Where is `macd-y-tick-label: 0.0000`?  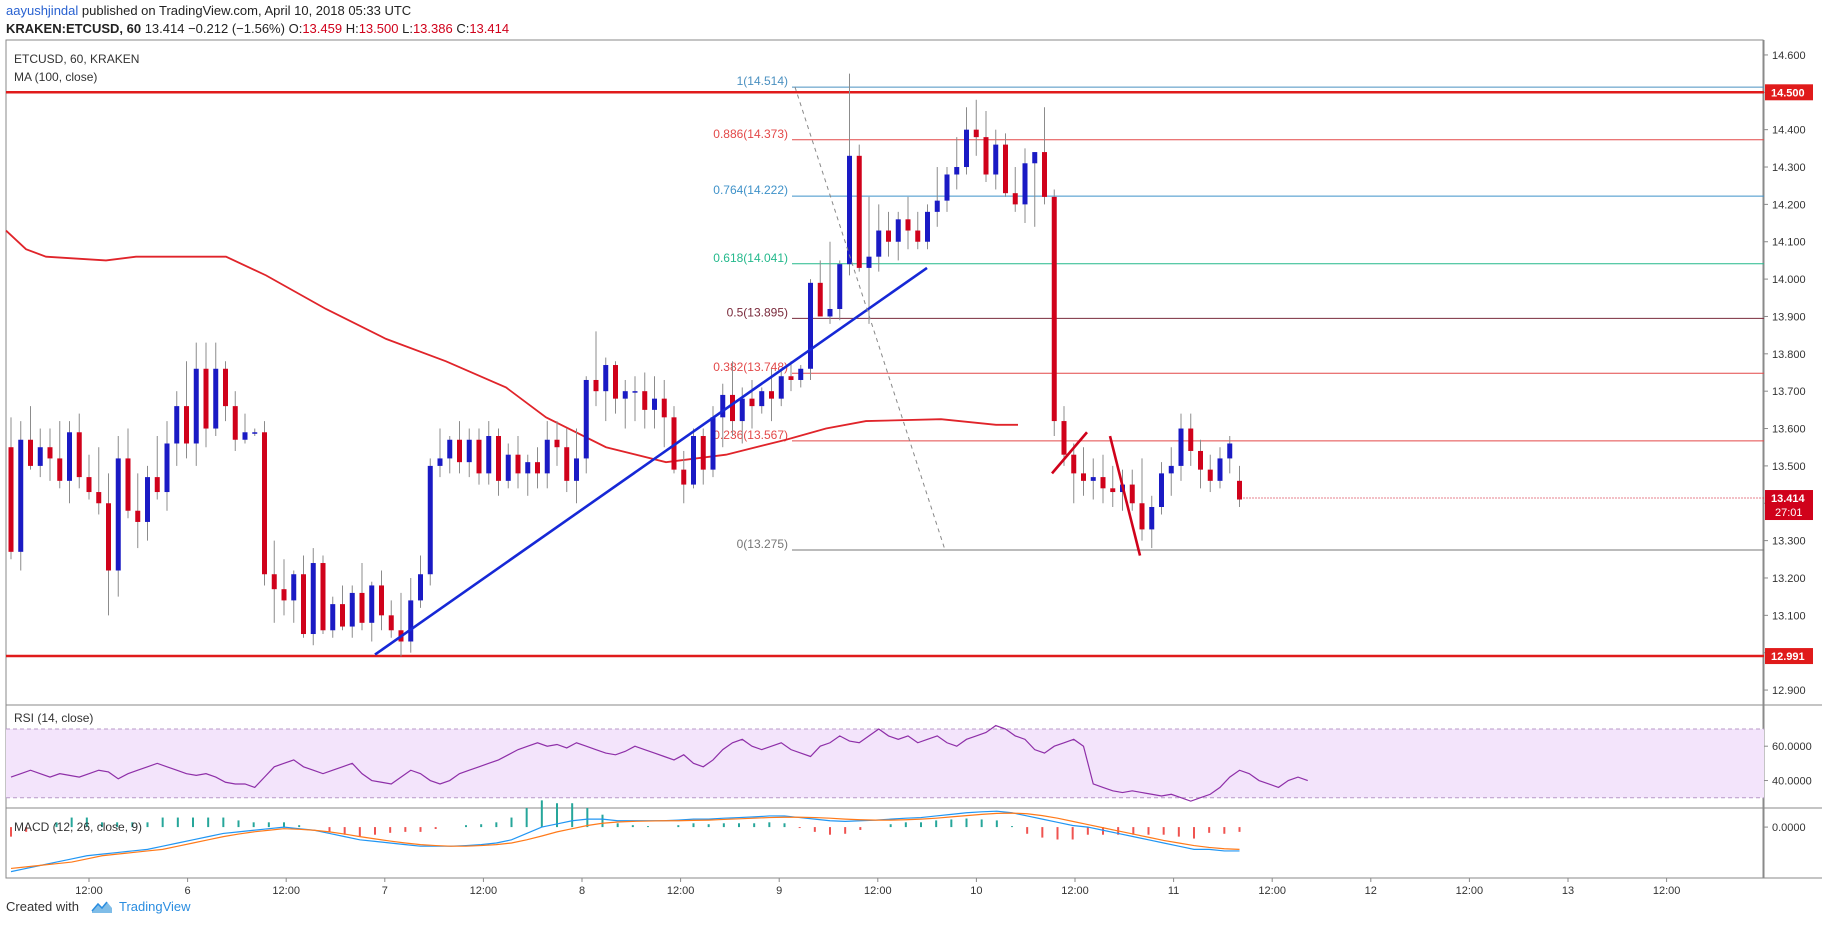
macd-y-tick-label: 0.0000 is located at coordinates (1789, 828).